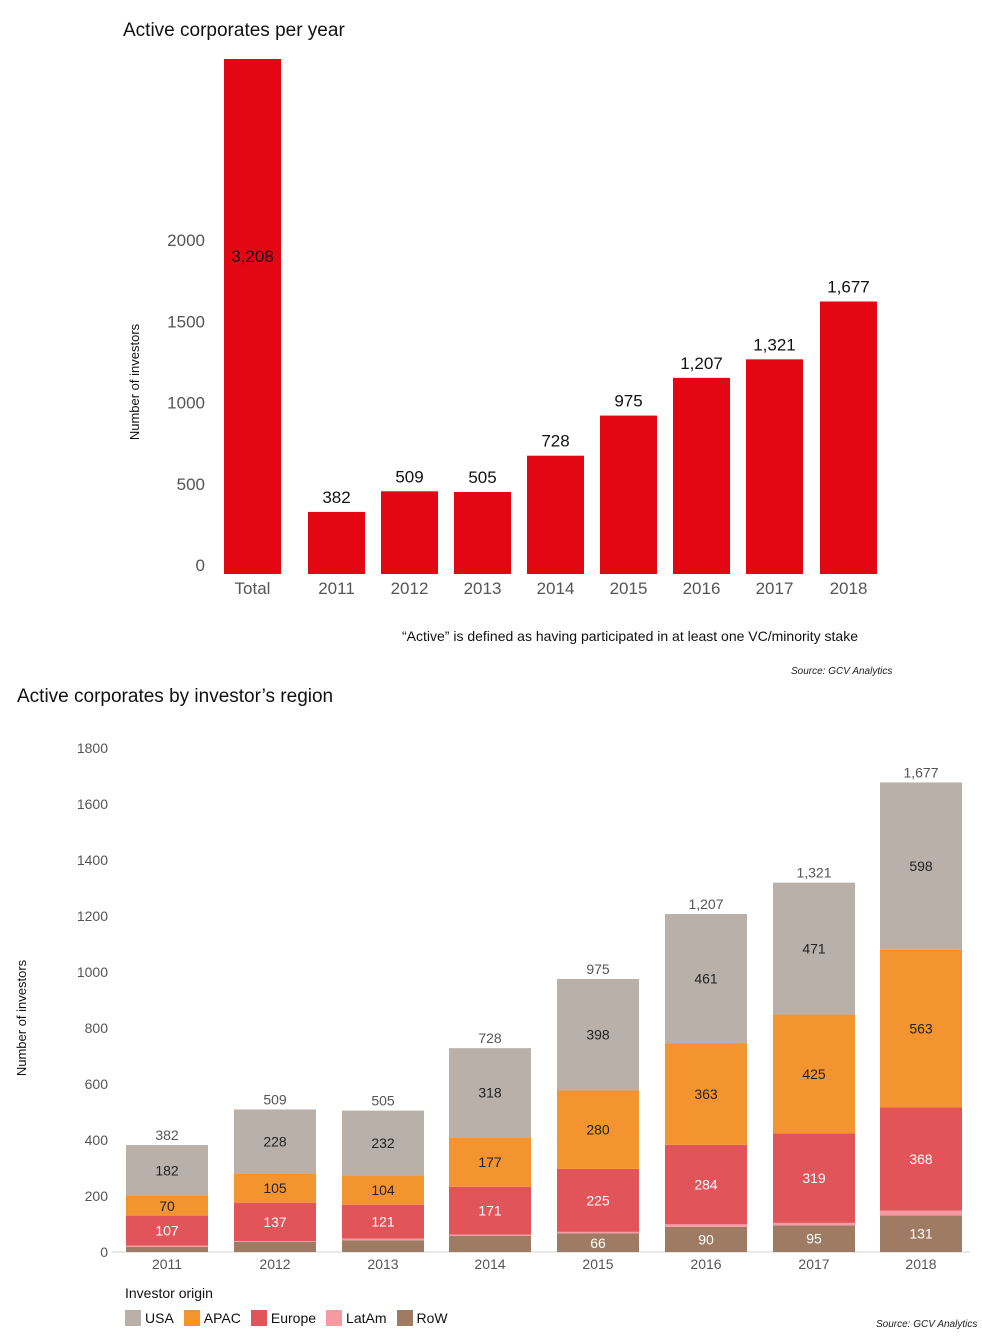  Describe the element at coordinates (92, 972) in the screenshot. I see `chart2-y-tick-label: 1000` at that location.